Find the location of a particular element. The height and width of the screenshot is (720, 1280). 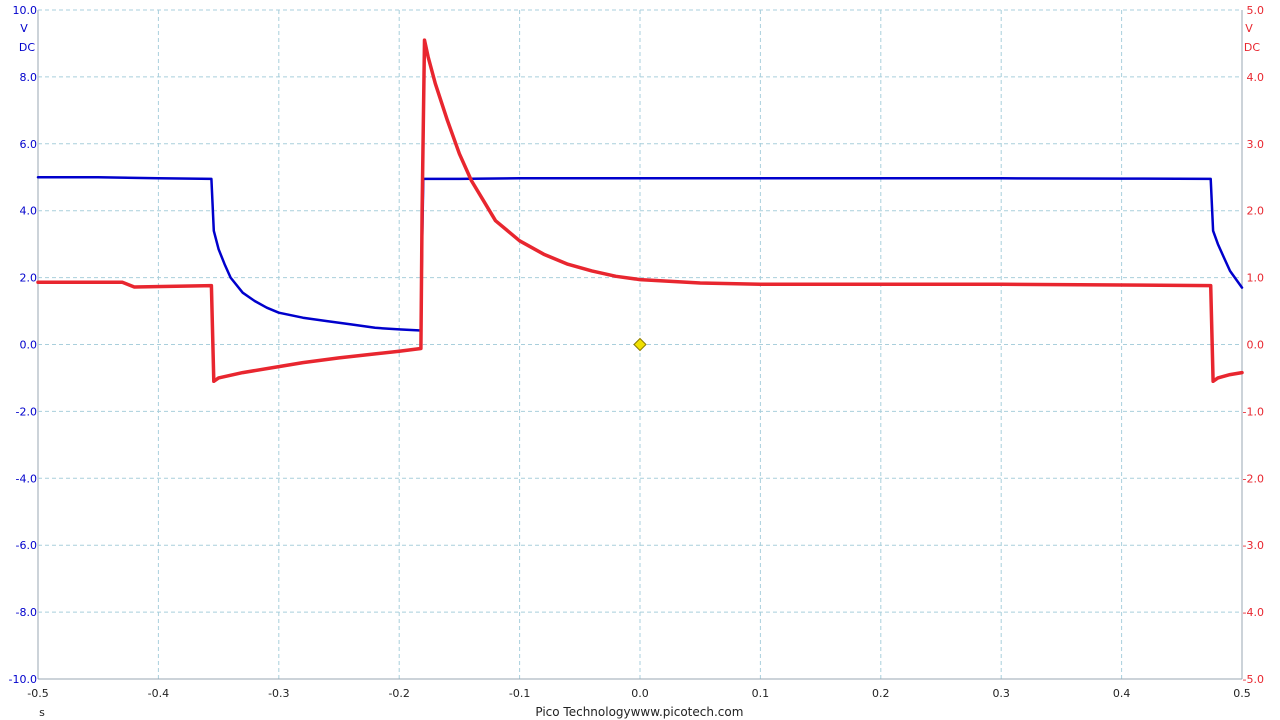

right-axis-coupling: DC is located at coordinates (1252, 47).